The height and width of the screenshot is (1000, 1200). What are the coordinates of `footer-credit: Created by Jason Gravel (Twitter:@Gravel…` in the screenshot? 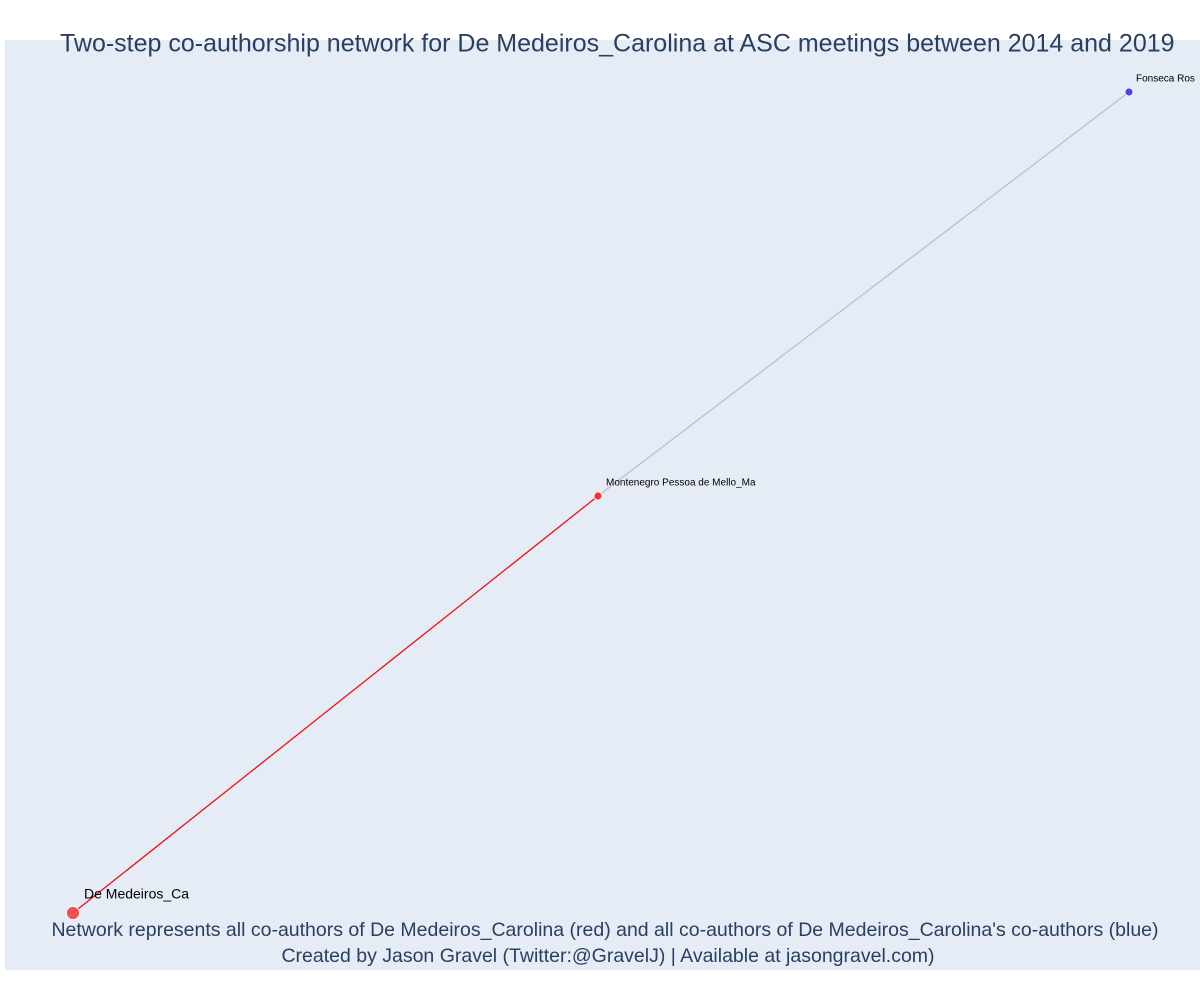 It's located at (607, 956).